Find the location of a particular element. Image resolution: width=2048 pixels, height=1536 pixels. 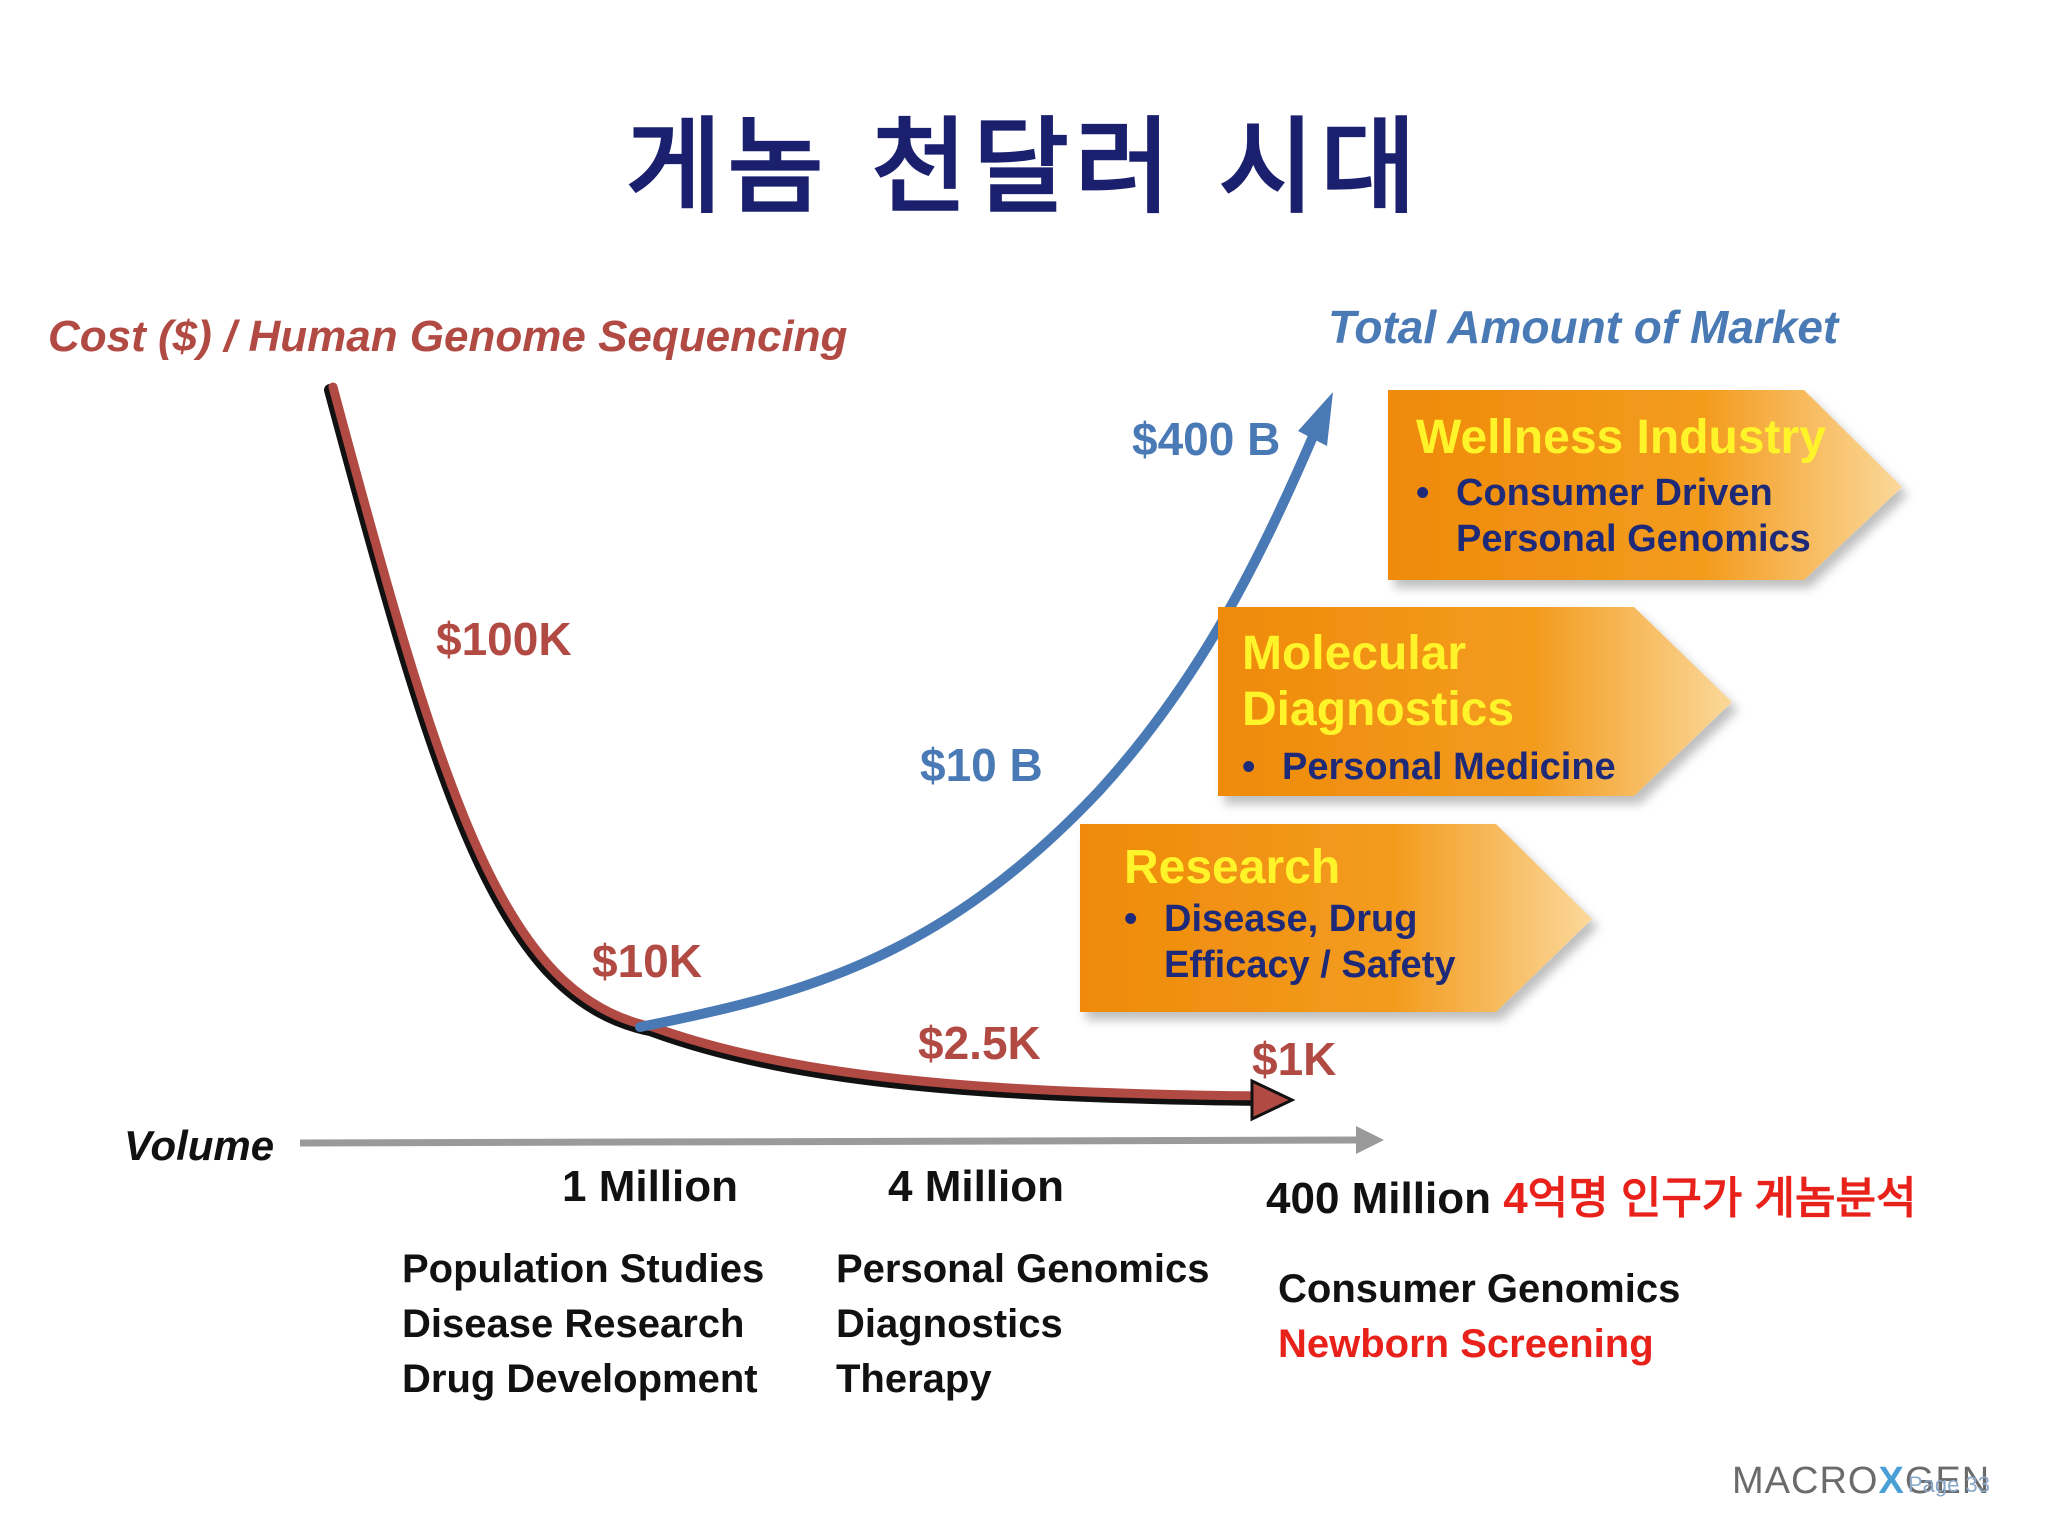

volume-axis-arrowhead is located at coordinates (1370, 1140).